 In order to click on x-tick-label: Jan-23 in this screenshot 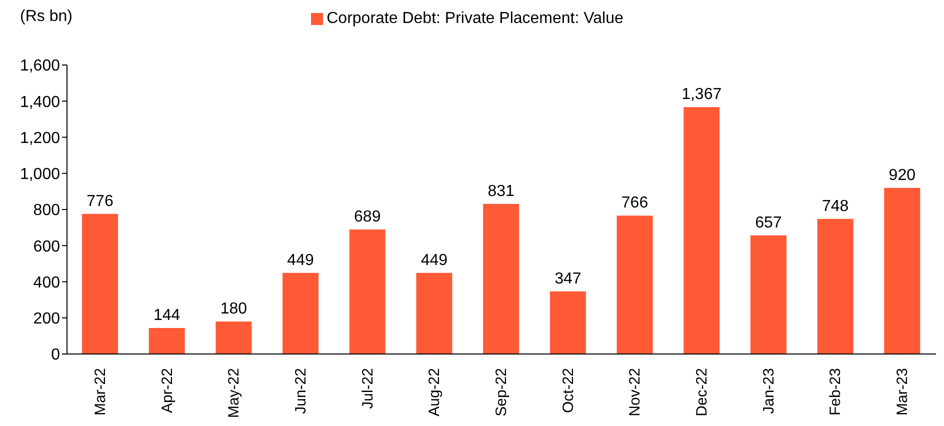, I will do `click(769, 391)`.